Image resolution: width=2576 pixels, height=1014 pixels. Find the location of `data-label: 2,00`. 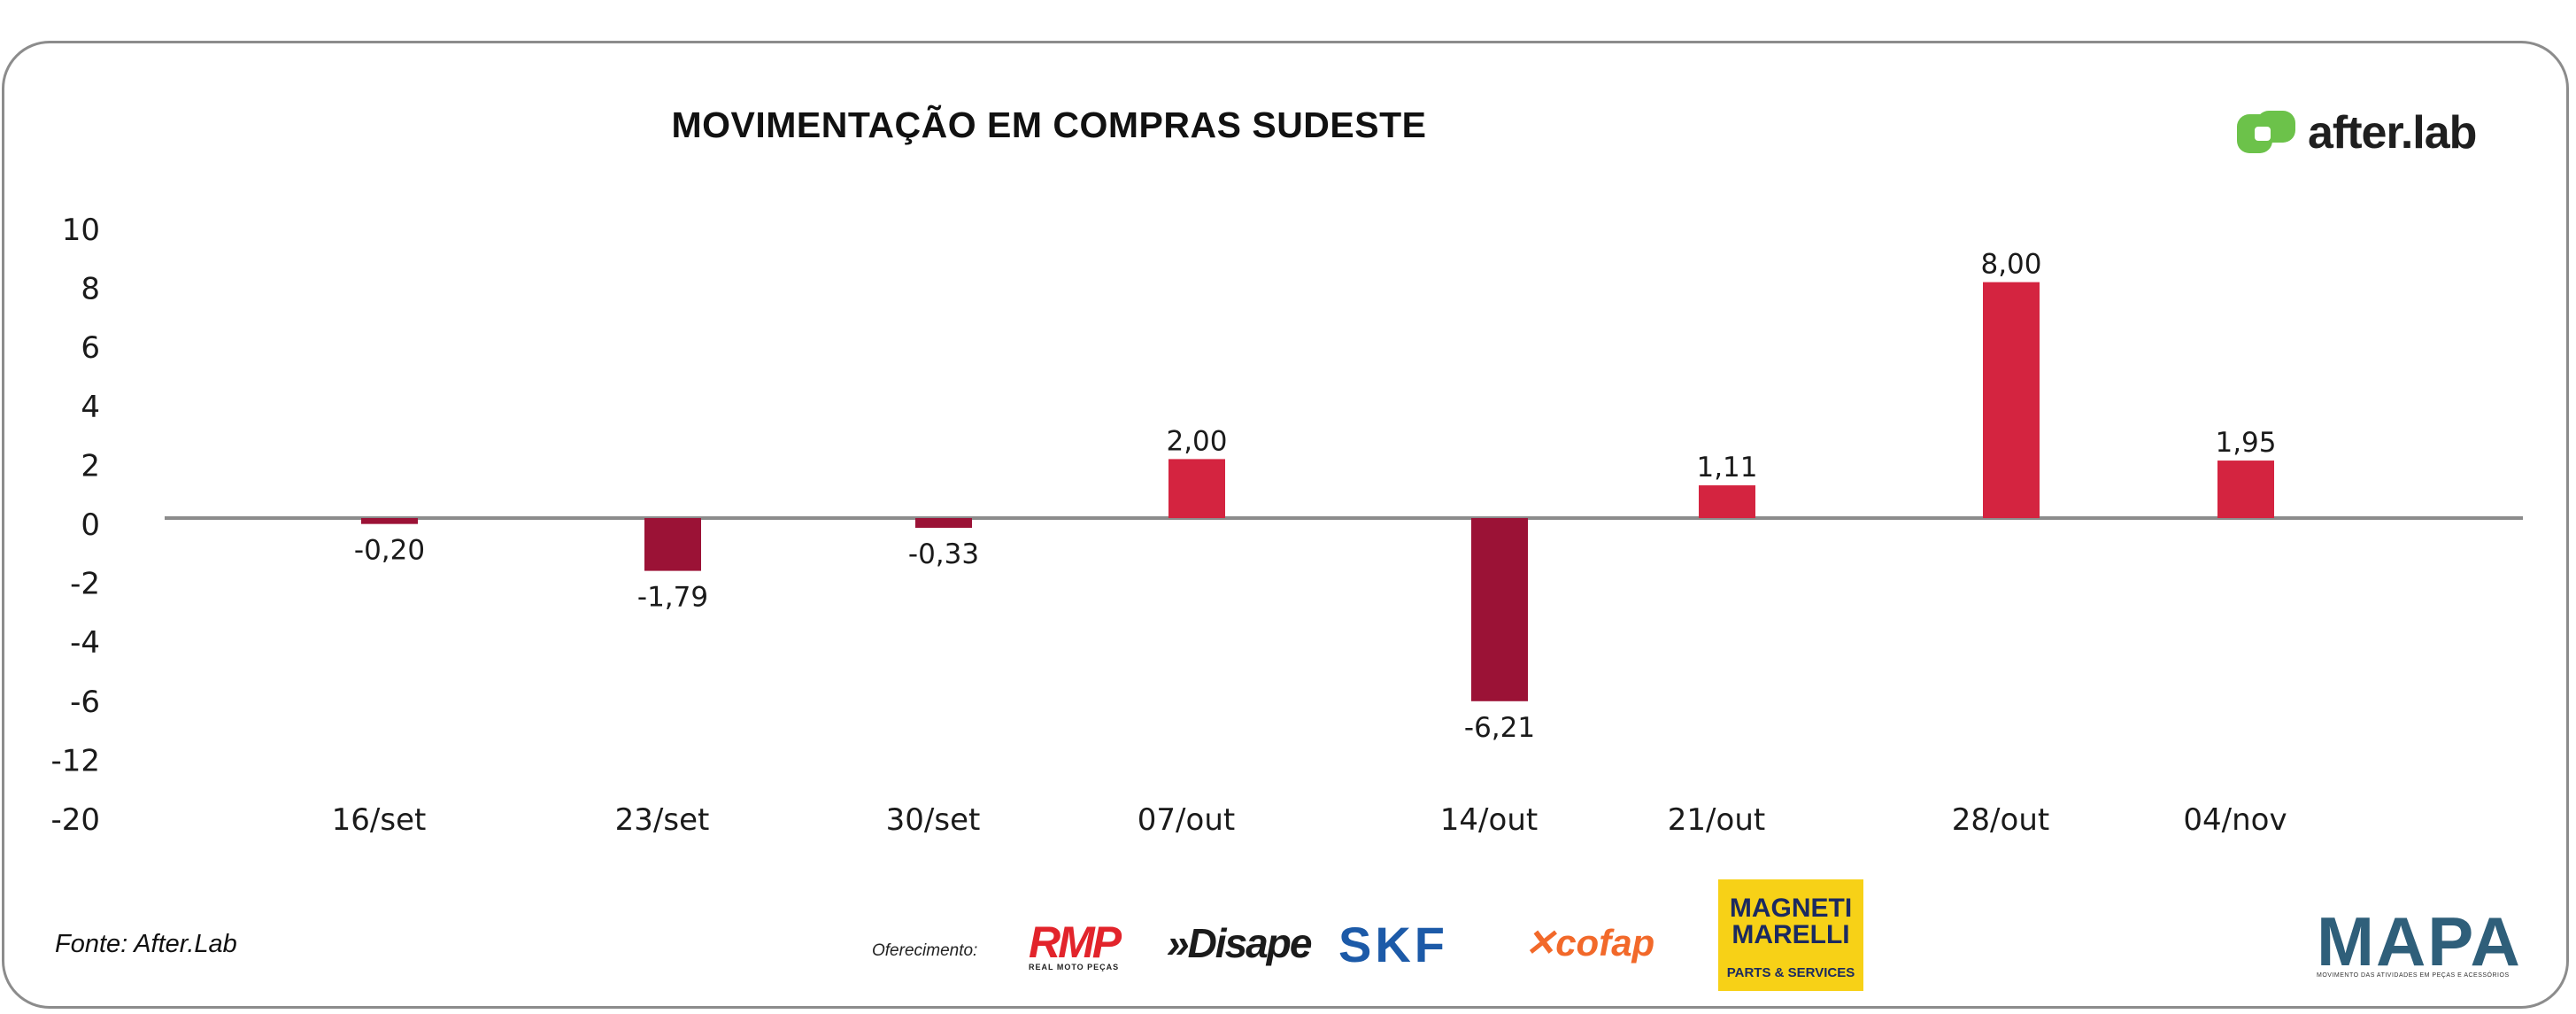

data-label: 2,00 is located at coordinates (1196, 441).